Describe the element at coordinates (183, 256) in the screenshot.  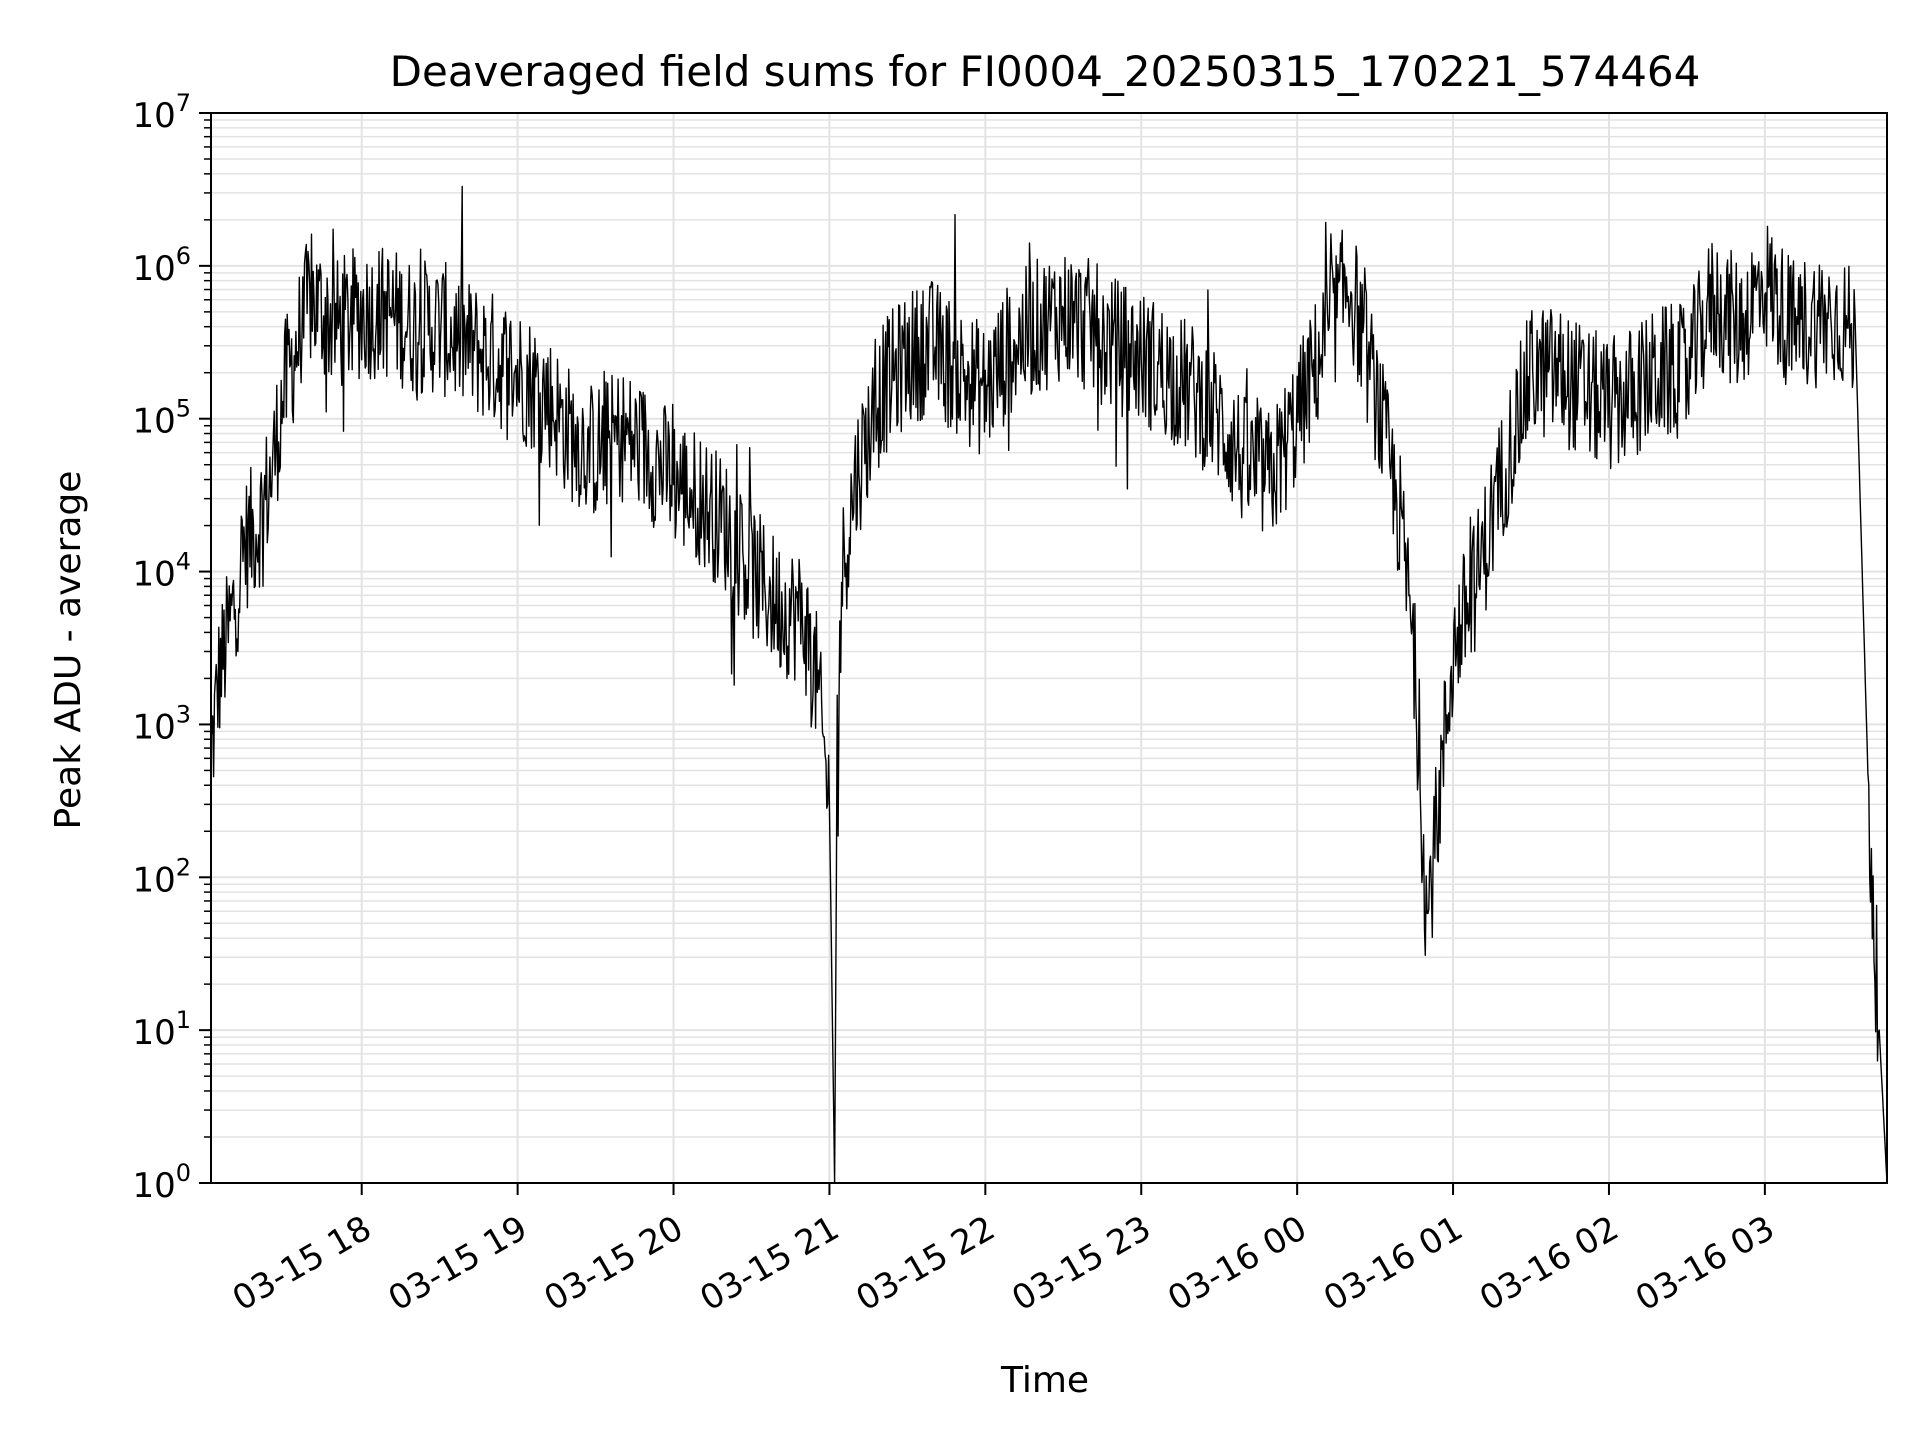
I see `y-tick-exponent: 6` at that location.